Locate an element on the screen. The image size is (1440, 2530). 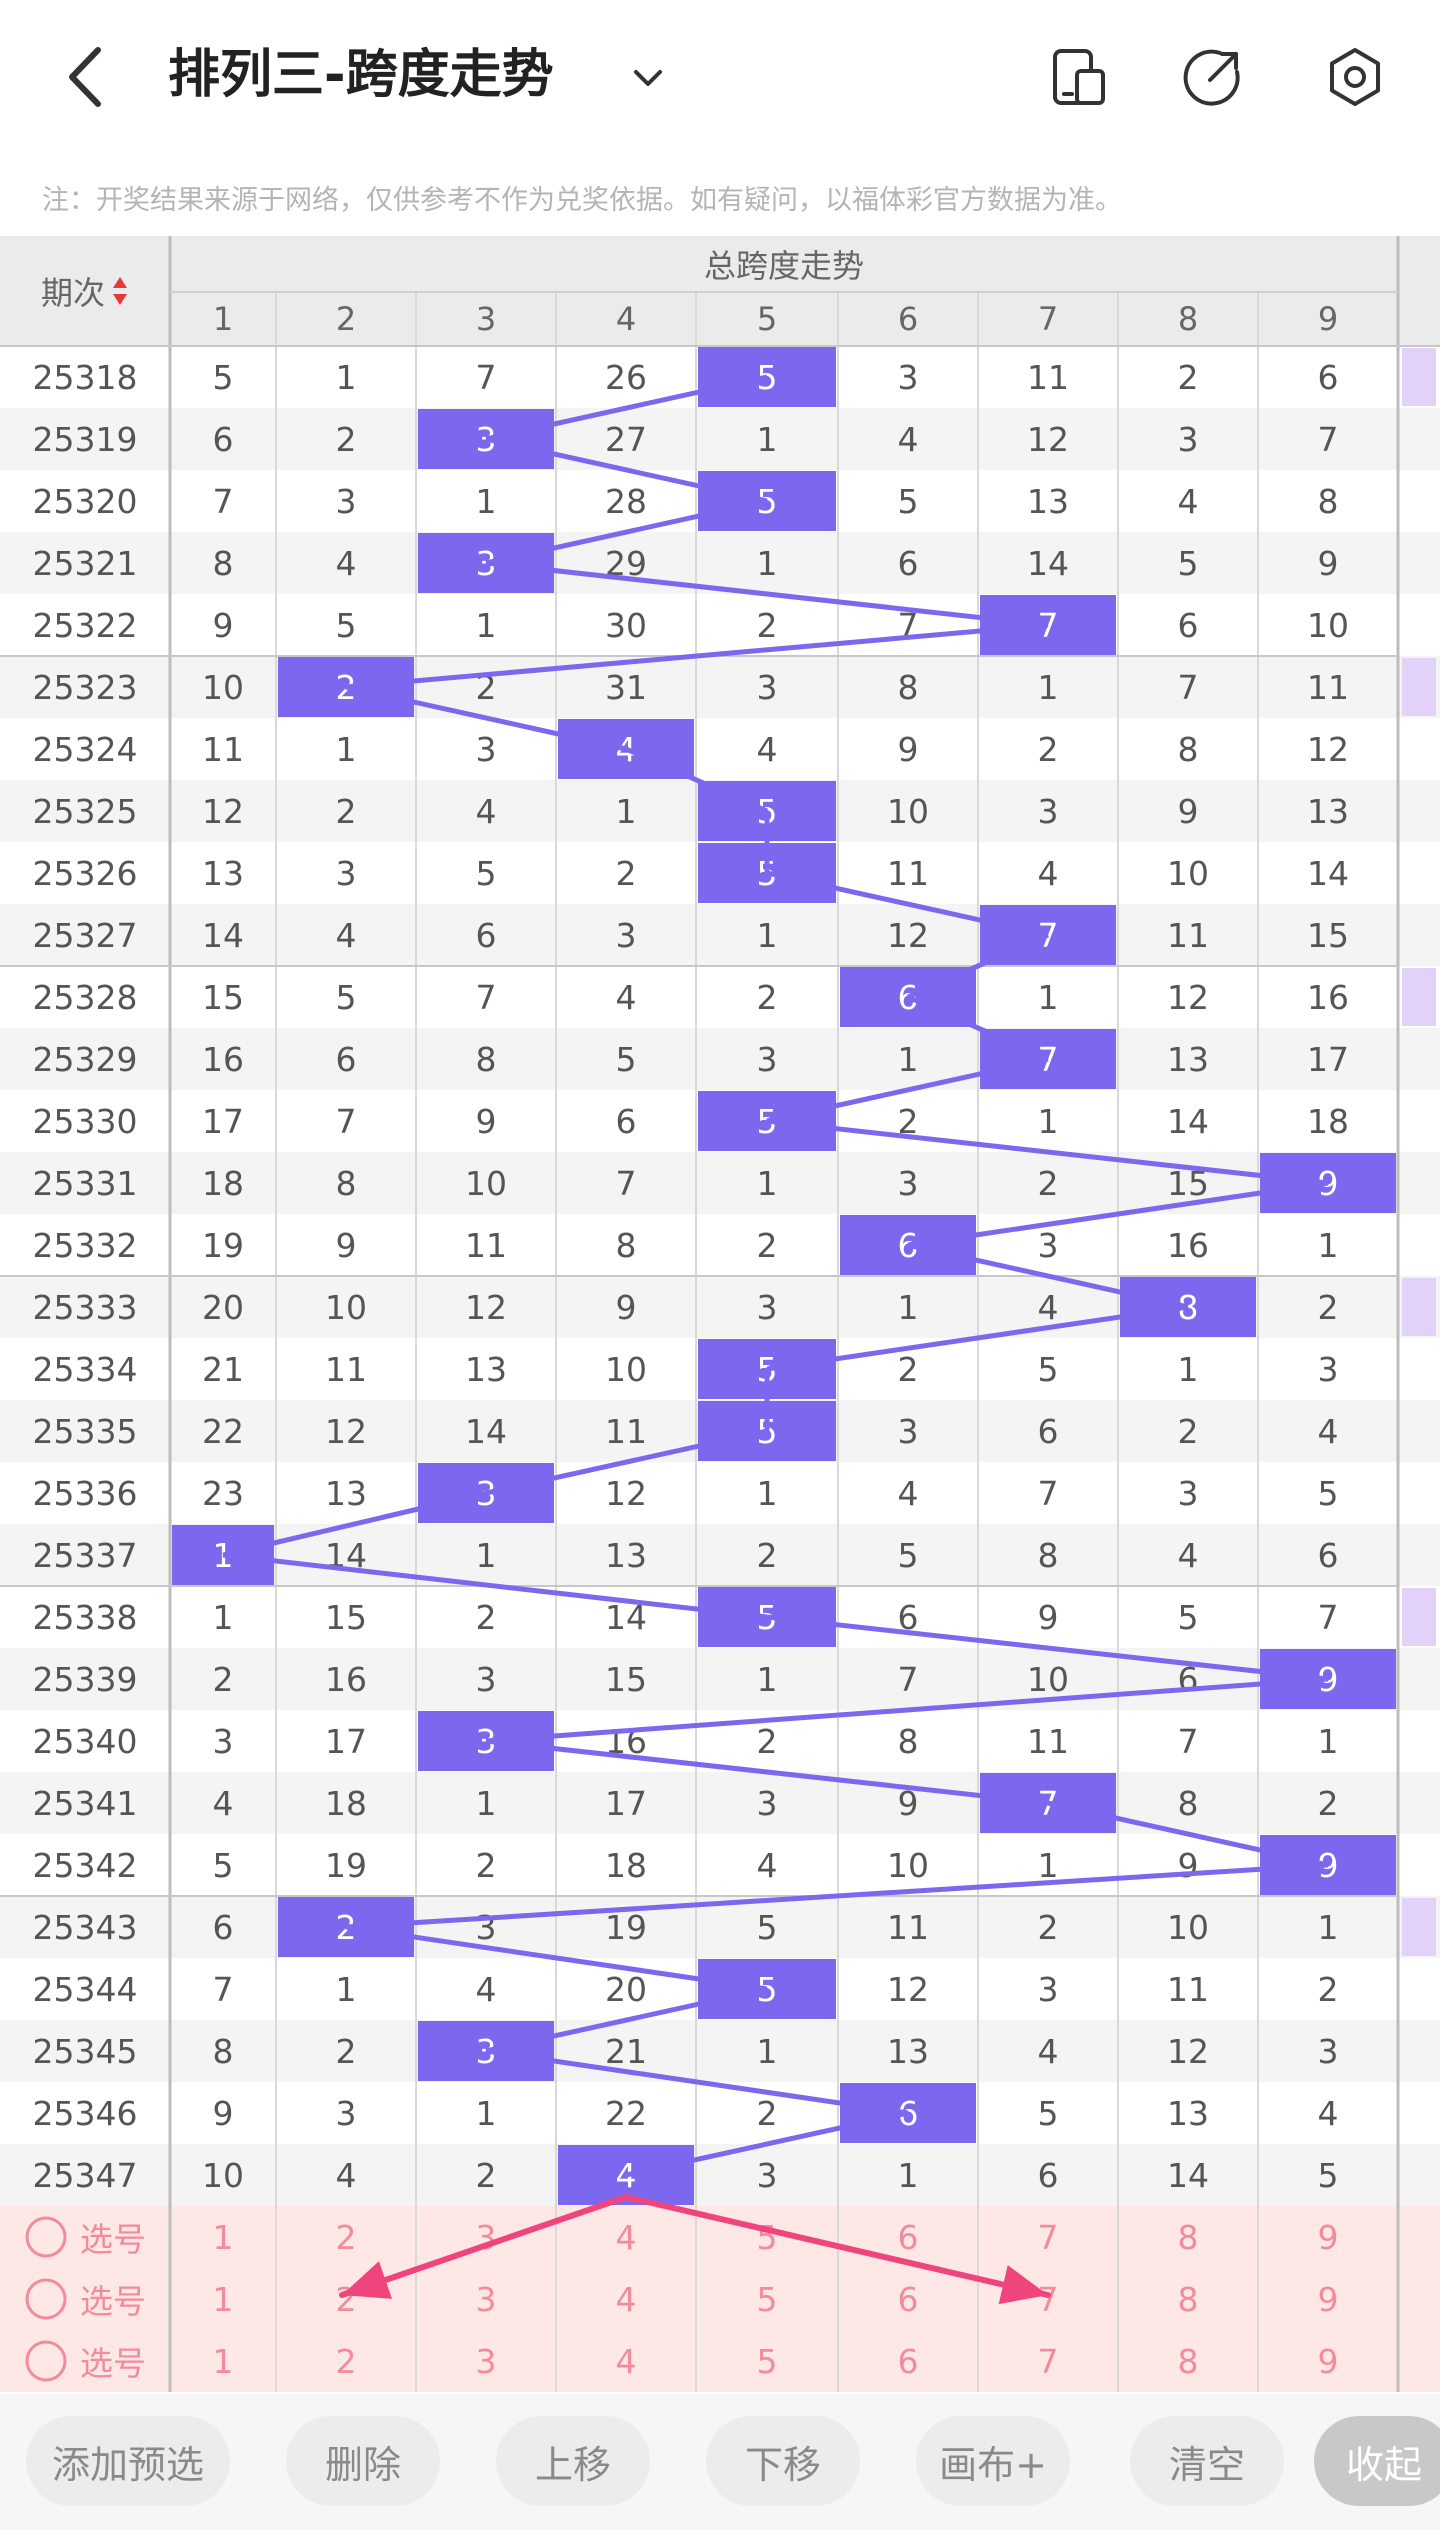
settings-icon is located at coordinates (1355, 77).